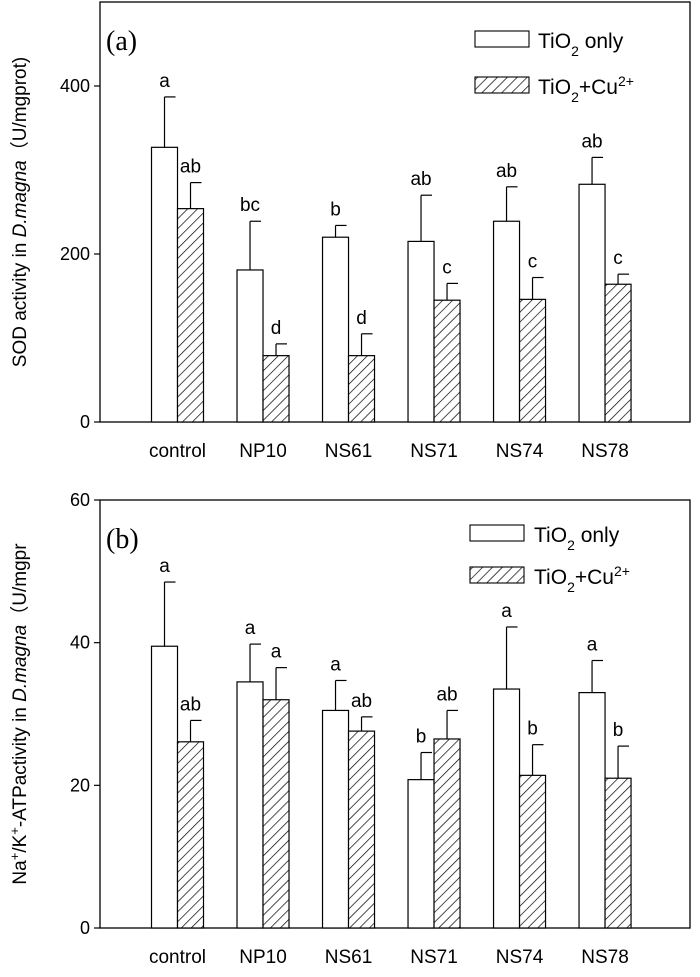 The width and height of the screenshot is (700, 977). Describe the element at coordinates (250, 205) in the screenshot. I see `significance-letter: bc` at that location.